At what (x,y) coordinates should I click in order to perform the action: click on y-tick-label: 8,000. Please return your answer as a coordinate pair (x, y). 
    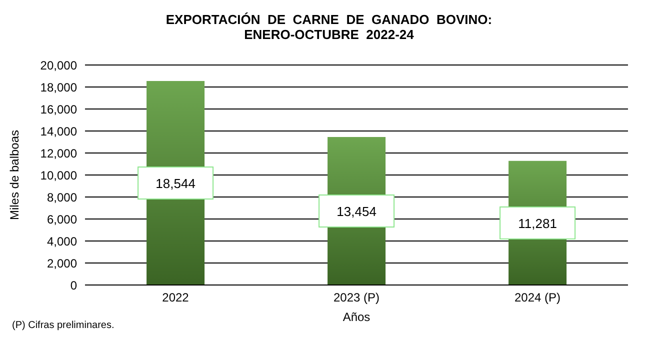
    Looking at the image, I should click on (62, 197).